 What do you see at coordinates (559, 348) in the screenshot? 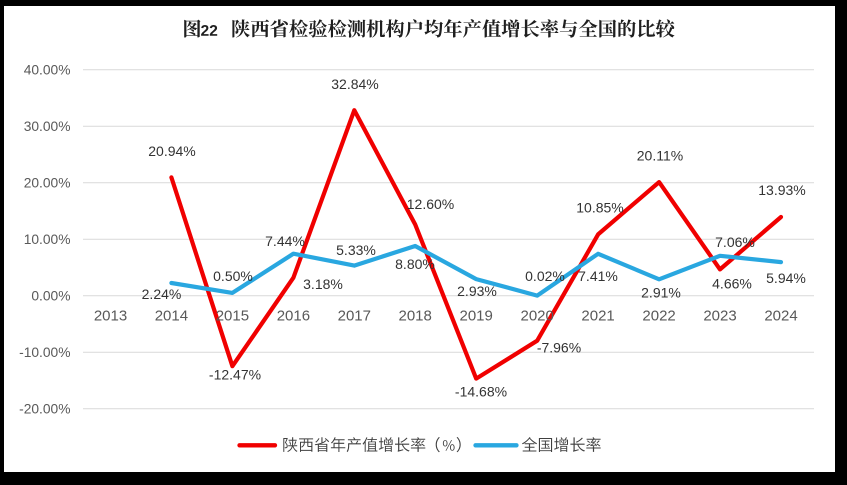
I see `svg-text: -7.96%` at bounding box center [559, 348].